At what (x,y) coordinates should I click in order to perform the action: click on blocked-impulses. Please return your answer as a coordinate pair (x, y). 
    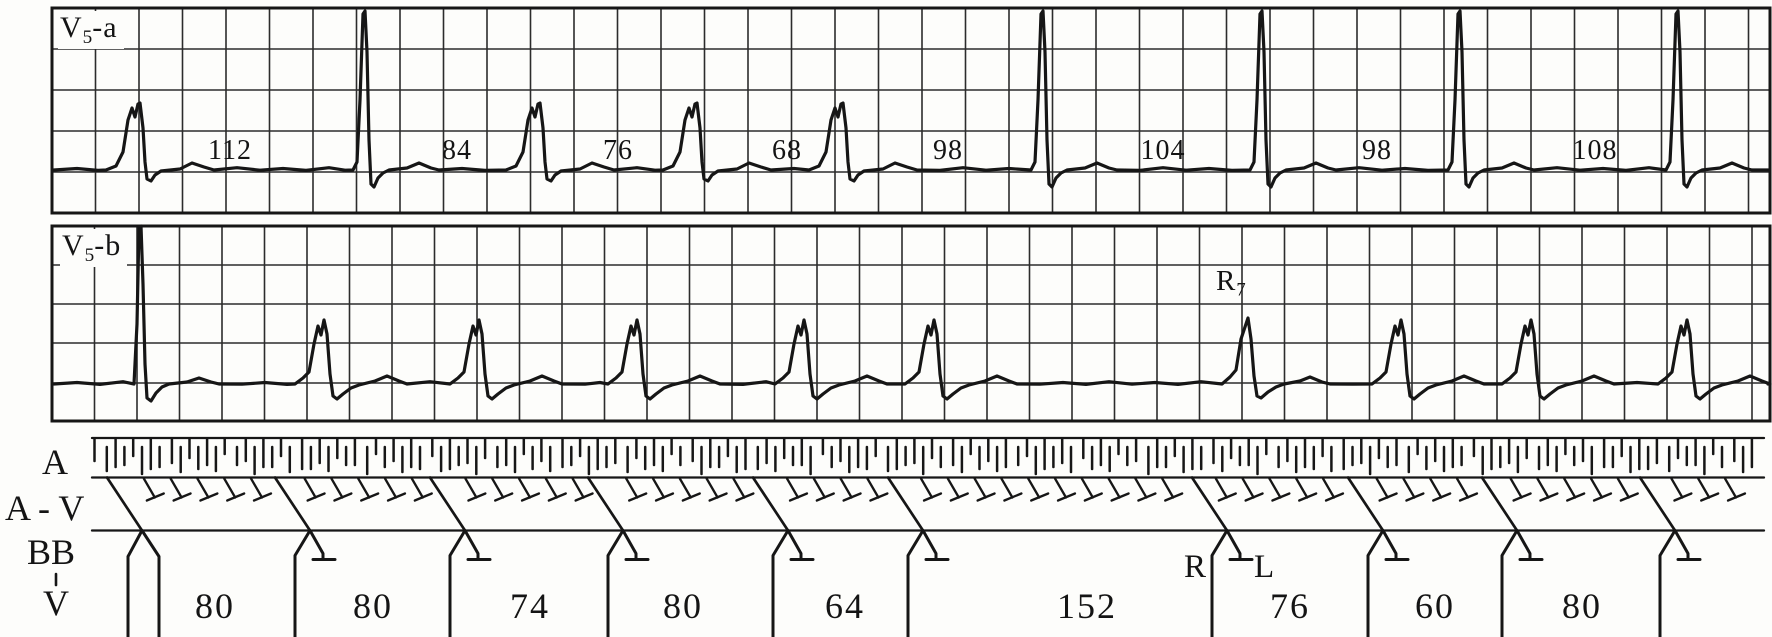
    Looking at the image, I should click on (944, 489).